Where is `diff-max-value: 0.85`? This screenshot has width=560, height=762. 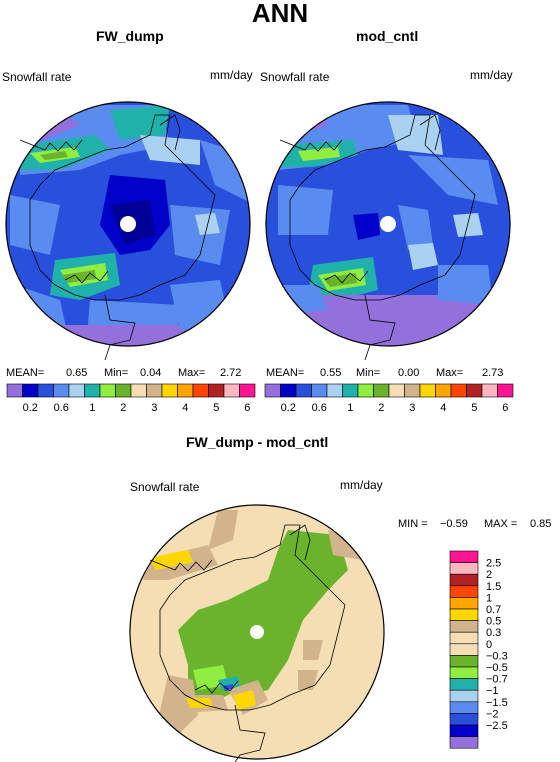
diff-max-value: 0.85 is located at coordinates (541, 524).